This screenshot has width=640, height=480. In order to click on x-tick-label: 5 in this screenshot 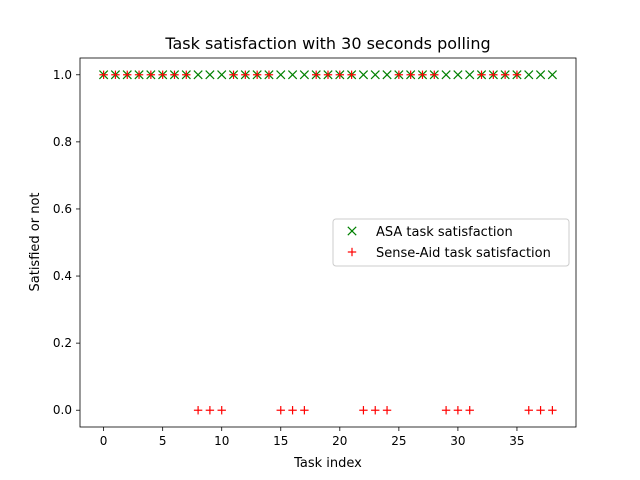, I will do `click(163, 441)`.